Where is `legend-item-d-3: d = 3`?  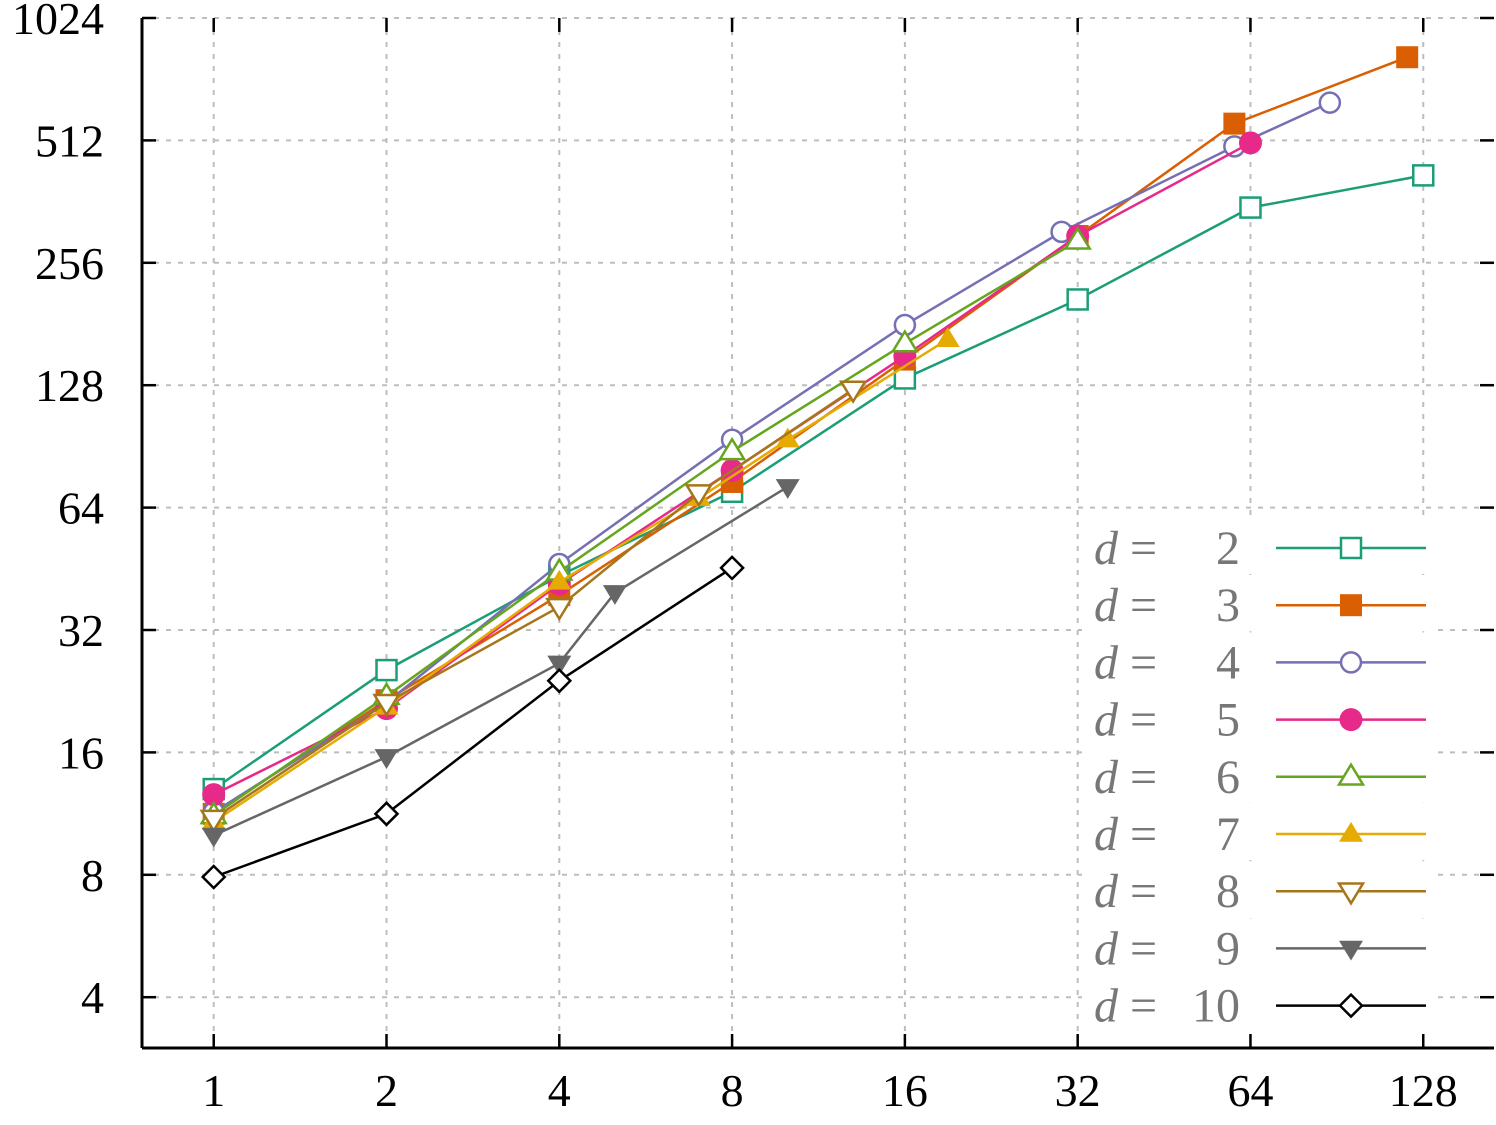 legend-item-d-3: d = 3 is located at coordinates (1257, 603).